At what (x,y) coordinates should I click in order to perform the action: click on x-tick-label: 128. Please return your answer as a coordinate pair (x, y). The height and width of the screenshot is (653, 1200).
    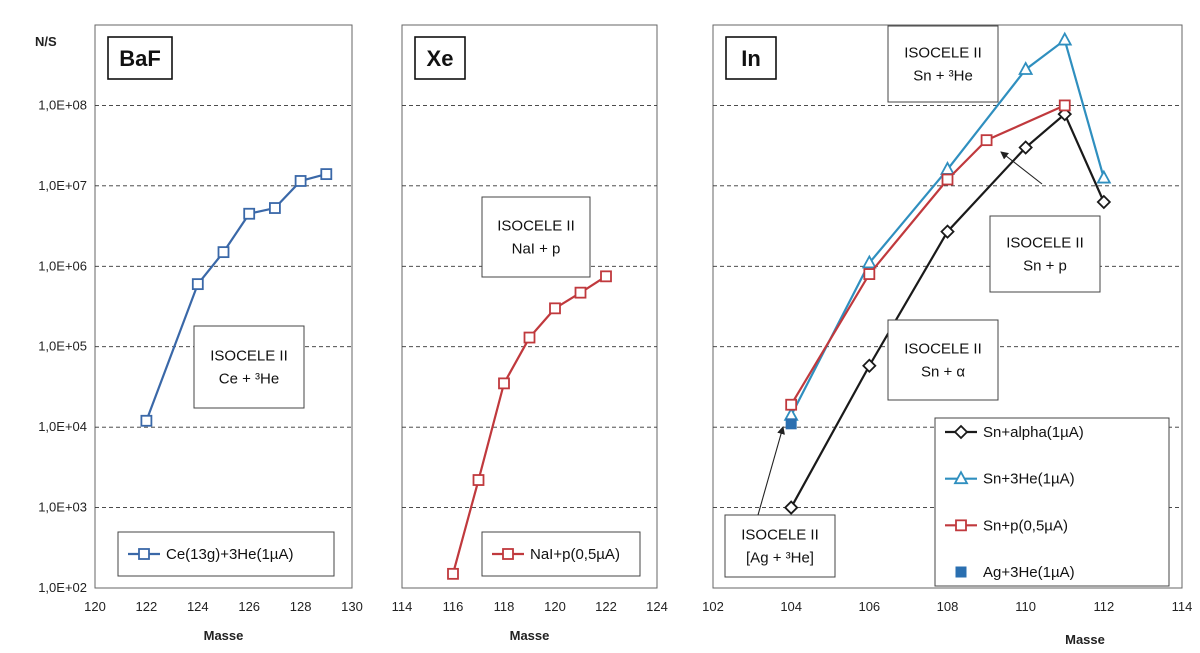
    Looking at the image, I should click on (301, 606).